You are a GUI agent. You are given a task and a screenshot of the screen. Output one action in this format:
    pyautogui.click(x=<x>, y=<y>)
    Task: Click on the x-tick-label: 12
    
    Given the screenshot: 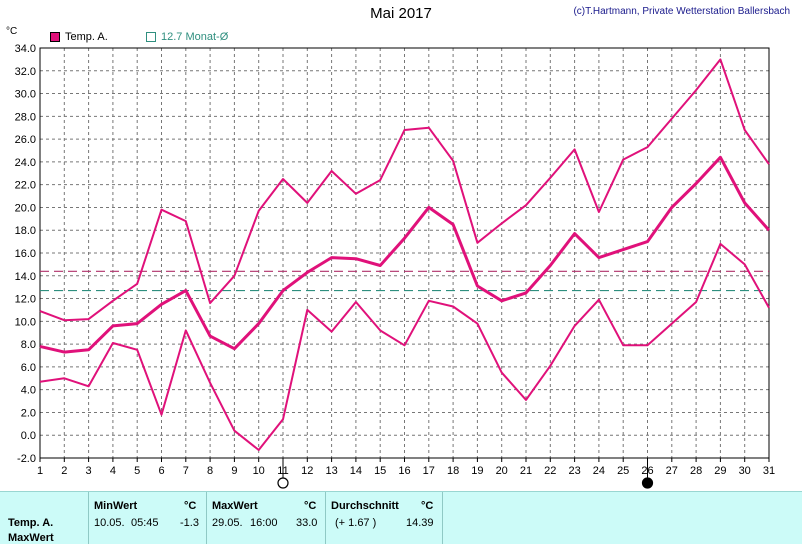 What is the action you would take?
    pyautogui.click(x=307, y=471)
    